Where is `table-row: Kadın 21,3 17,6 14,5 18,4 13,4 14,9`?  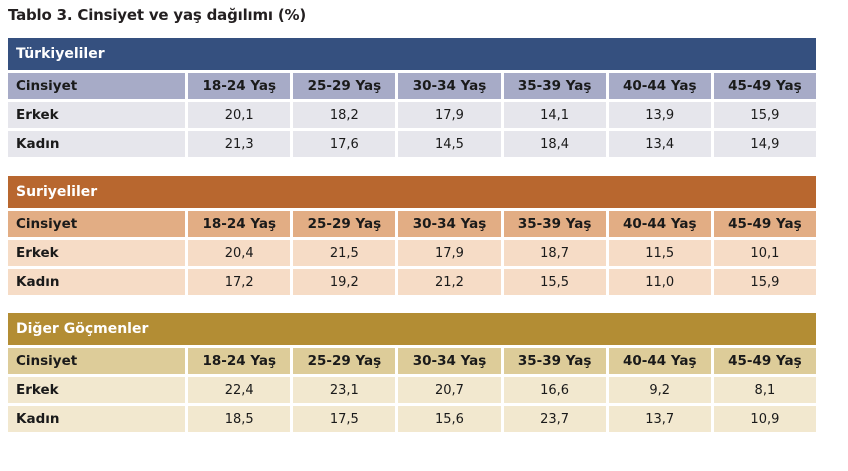 table-row: Kadın 21,3 17,6 14,5 18,4 13,4 14,9 is located at coordinates (412, 144).